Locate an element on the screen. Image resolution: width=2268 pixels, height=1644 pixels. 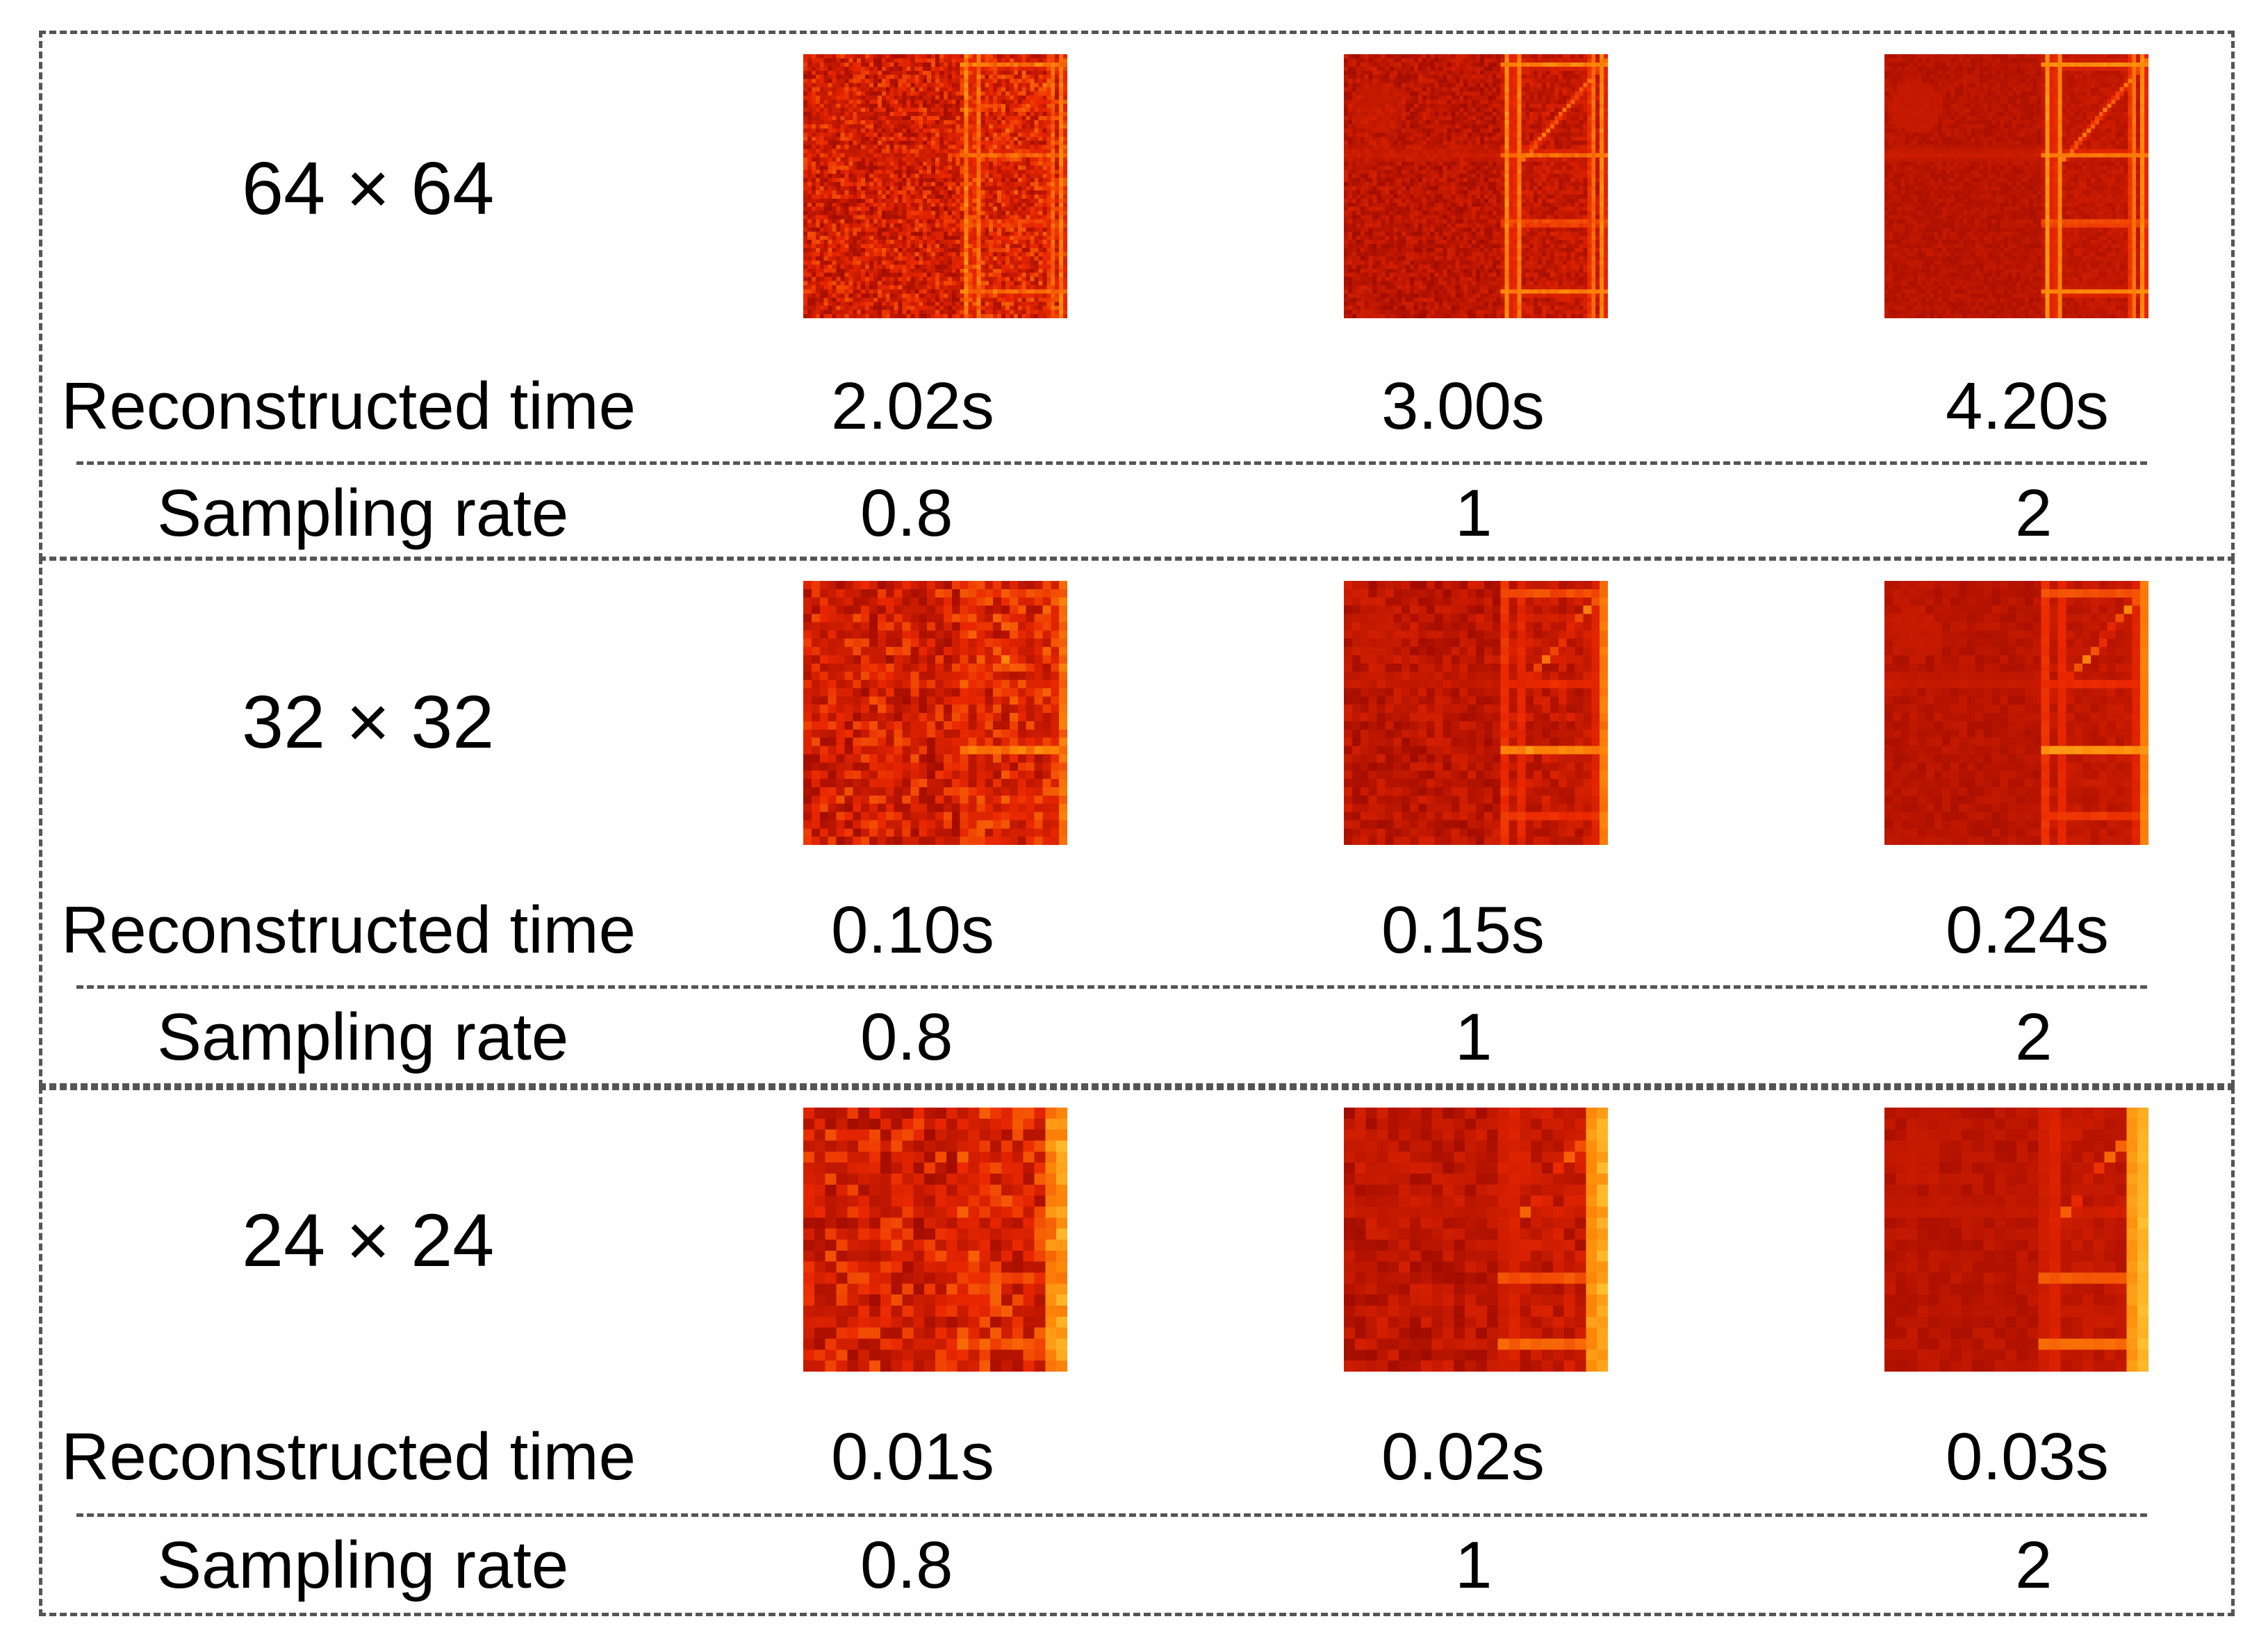
thumb-32-rate-0.8 is located at coordinates (935, 713).